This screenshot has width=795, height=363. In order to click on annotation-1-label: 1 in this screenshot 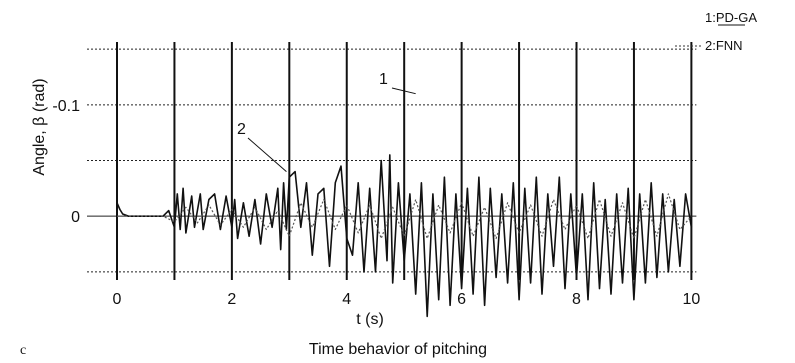, I will do `click(383, 79)`.